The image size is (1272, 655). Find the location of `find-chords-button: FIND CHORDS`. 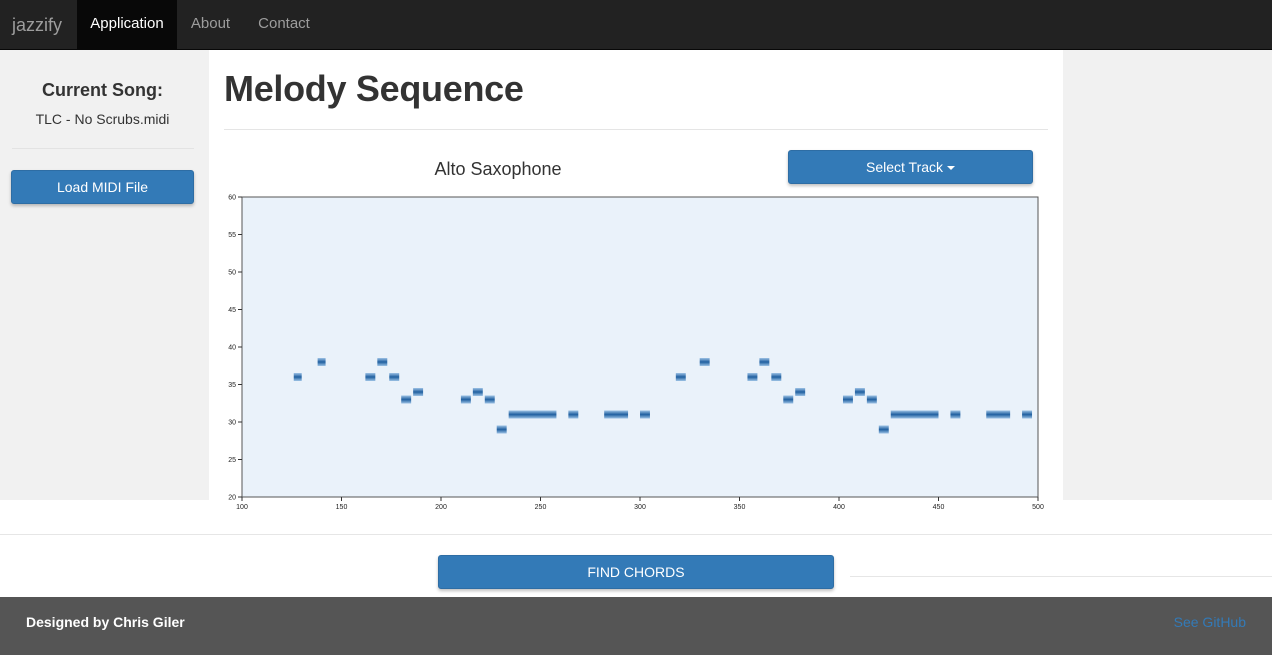

find-chords-button: FIND CHORDS is located at coordinates (636, 572).